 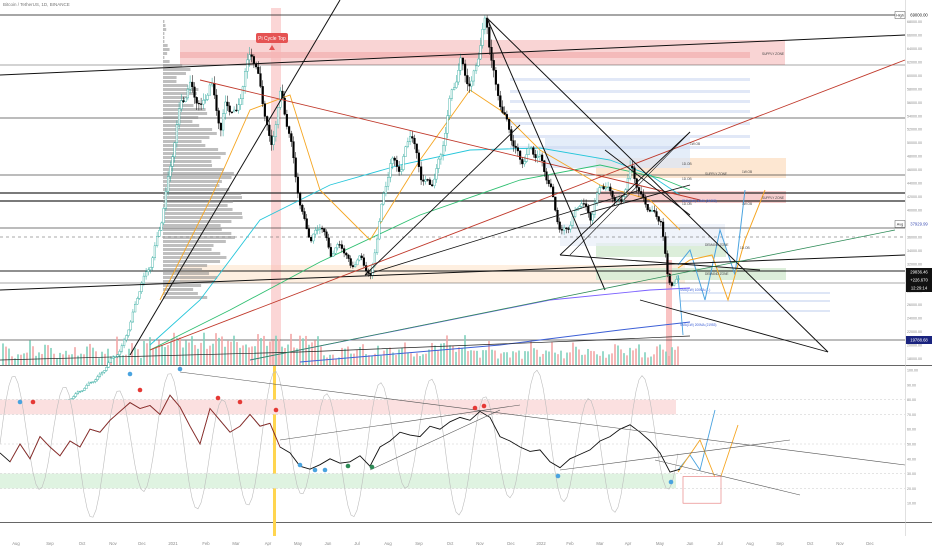 What do you see at coordinates (628, 543) in the screenshot?
I see `x-tick-label: Apr` at bounding box center [628, 543].